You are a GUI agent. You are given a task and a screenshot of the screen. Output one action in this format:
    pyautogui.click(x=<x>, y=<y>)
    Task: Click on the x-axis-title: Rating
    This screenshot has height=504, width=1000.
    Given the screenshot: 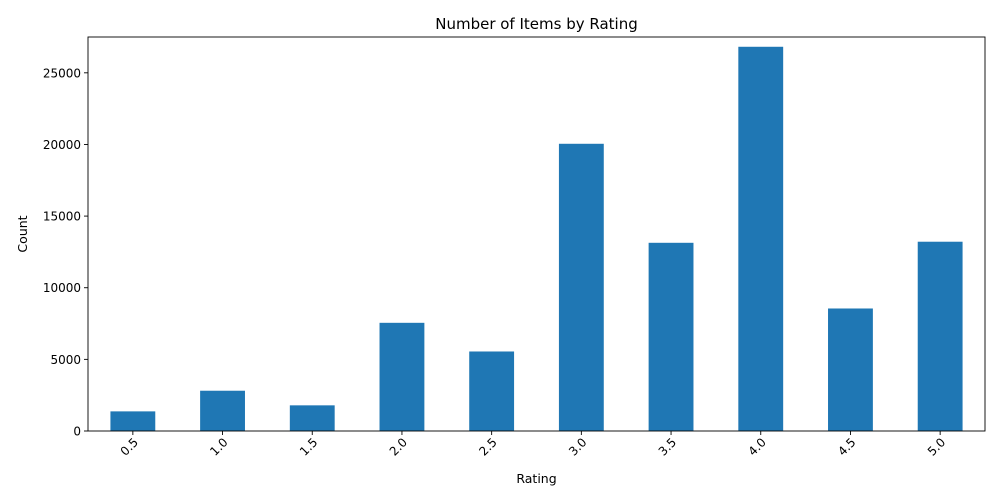 What is the action you would take?
    pyautogui.click(x=536, y=478)
    